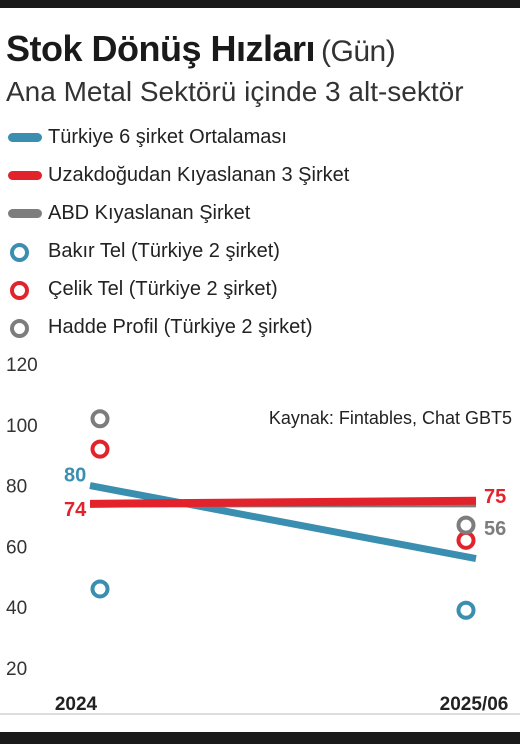 This screenshot has width=520, height=744. Describe the element at coordinates (167, 136) in the screenshot. I see `legend-label: Türkiye 6 şirket Ortalaması` at that location.